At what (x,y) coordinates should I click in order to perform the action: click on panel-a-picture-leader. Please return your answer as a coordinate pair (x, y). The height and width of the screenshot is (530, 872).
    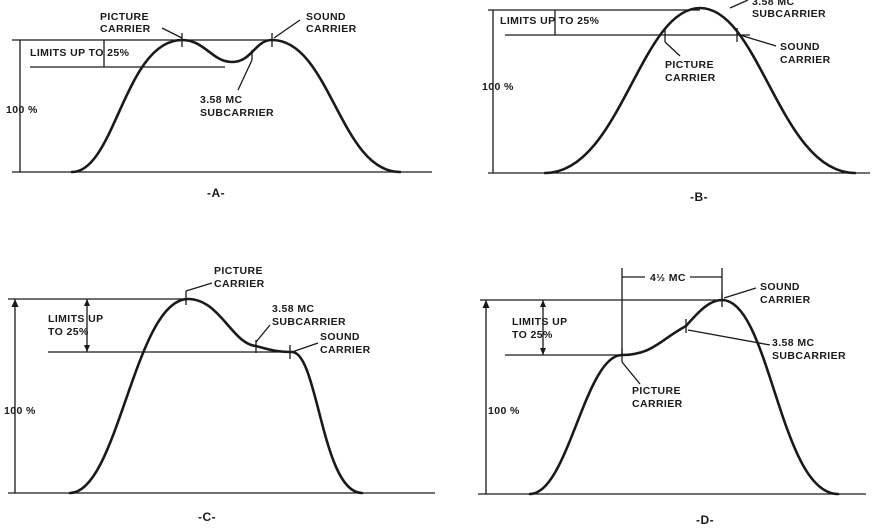
    Looking at the image, I should click on (172, 33).